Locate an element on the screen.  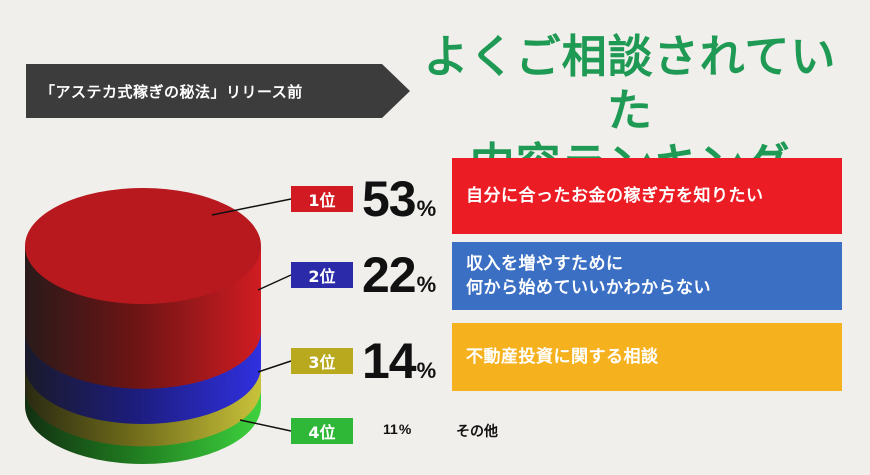
release-tag-arrow is located at coordinates (396, 91).